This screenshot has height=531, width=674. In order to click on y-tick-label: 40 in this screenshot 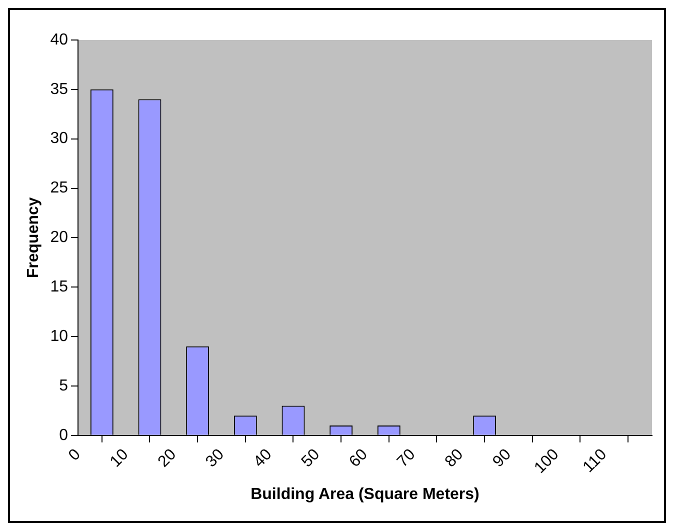, I will do `click(59, 39)`.